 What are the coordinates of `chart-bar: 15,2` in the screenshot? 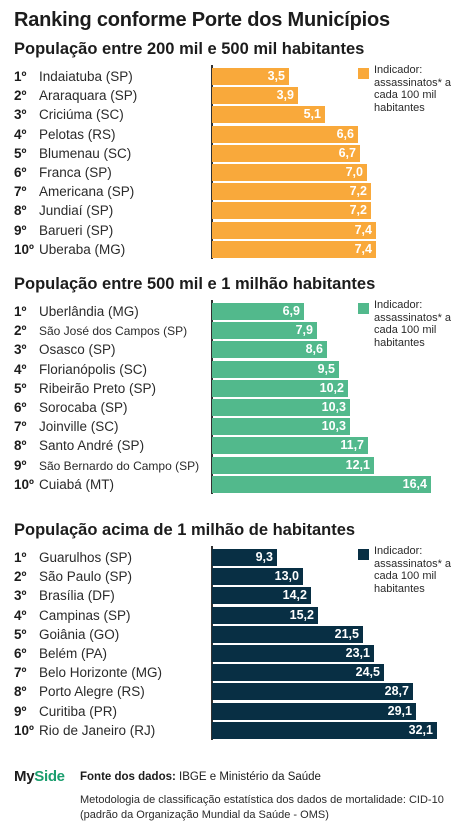 It's located at (265, 615).